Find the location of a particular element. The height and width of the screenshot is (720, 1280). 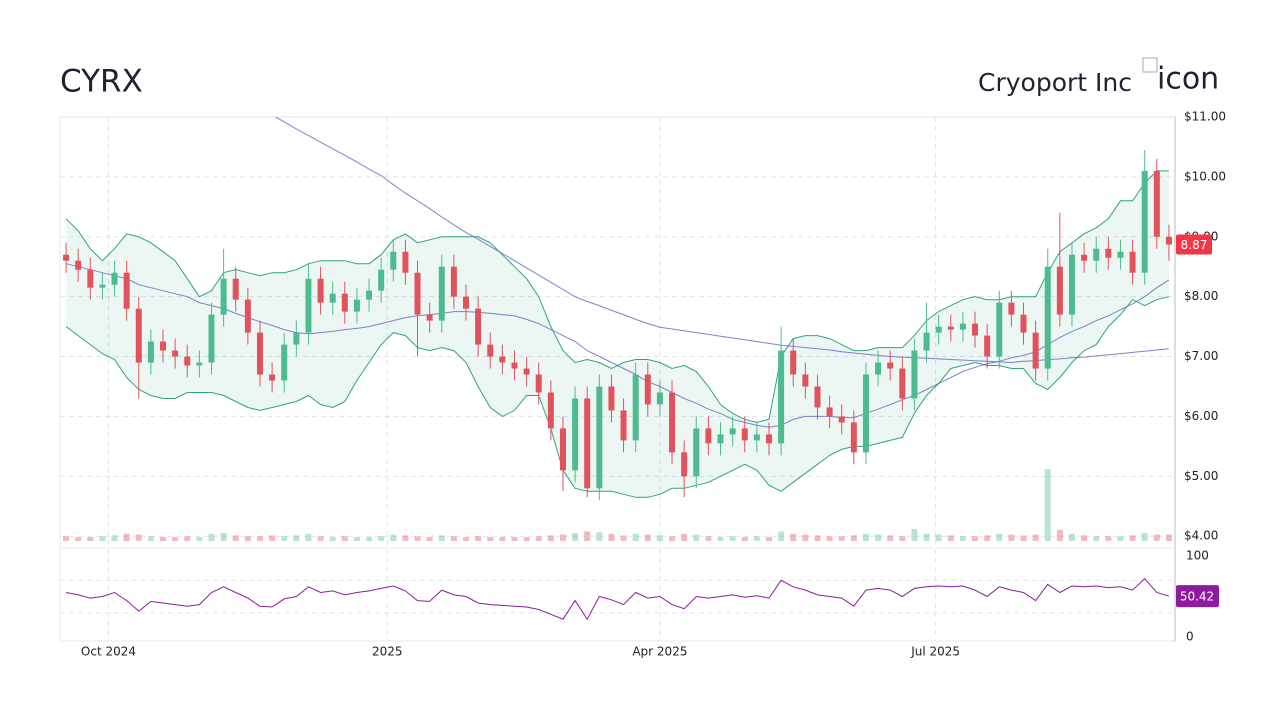

rsi-badge is located at coordinates (1197, 596).